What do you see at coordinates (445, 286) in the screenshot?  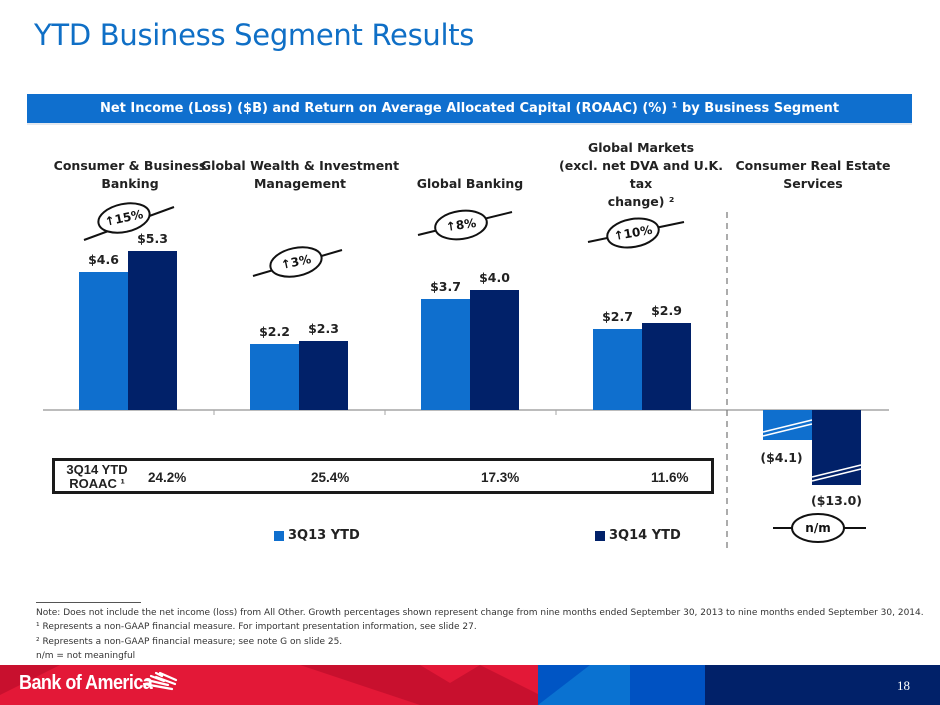 I see `data-label: $3.7` at bounding box center [445, 286].